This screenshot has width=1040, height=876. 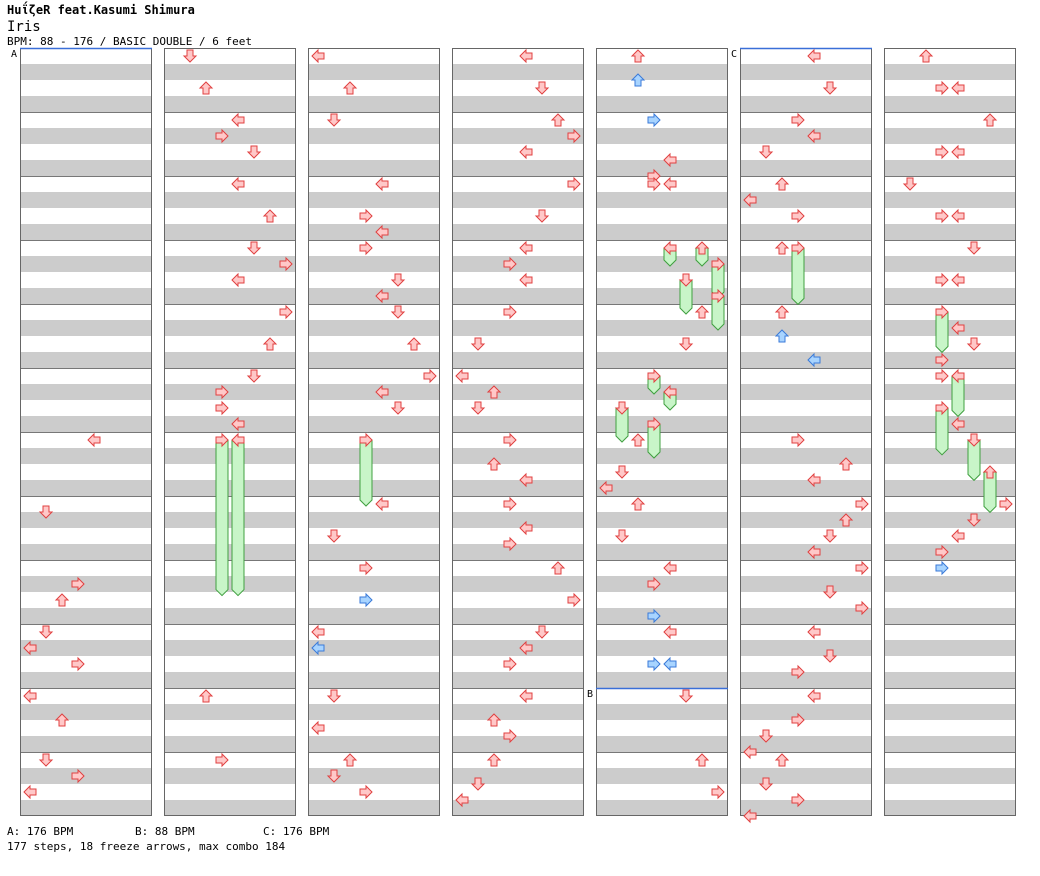 What do you see at coordinates (165, 831) in the screenshot?
I see `bpm-segment-b: B: 88 BPM` at bounding box center [165, 831].